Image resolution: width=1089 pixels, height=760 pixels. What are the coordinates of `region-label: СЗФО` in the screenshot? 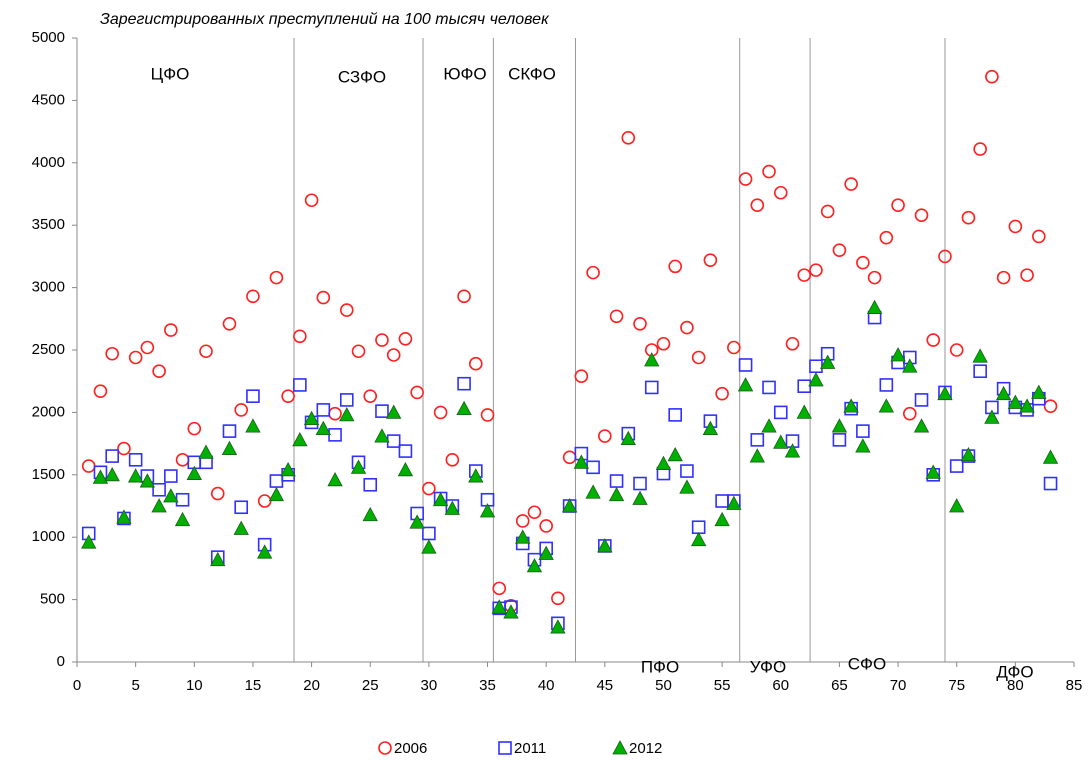 It's located at (362, 76).